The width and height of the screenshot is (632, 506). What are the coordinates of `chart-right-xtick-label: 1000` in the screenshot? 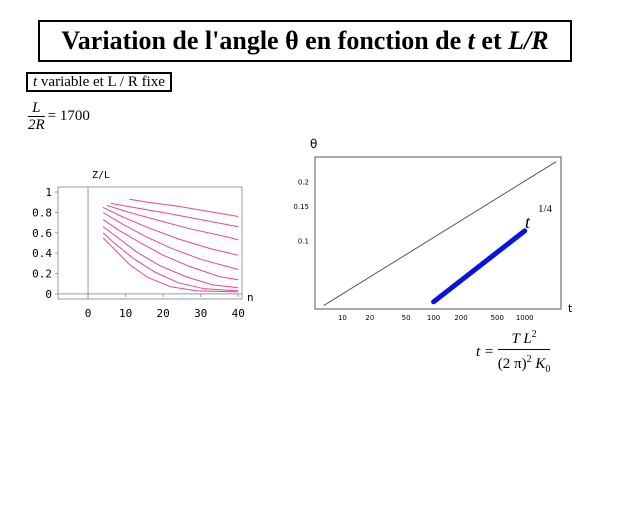 It's located at (525, 318).